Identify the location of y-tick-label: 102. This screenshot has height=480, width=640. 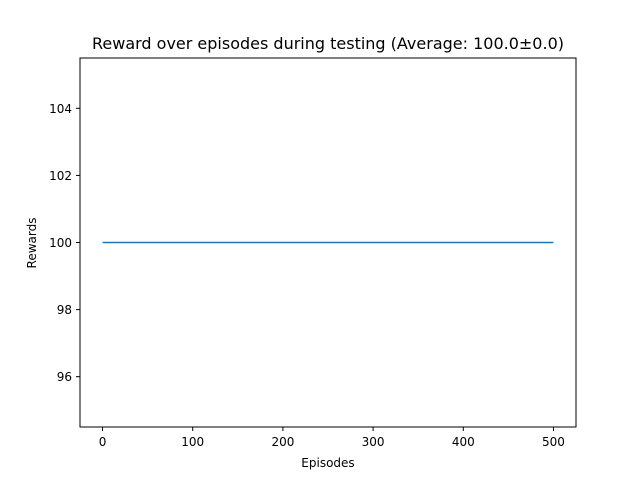
(60, 176).